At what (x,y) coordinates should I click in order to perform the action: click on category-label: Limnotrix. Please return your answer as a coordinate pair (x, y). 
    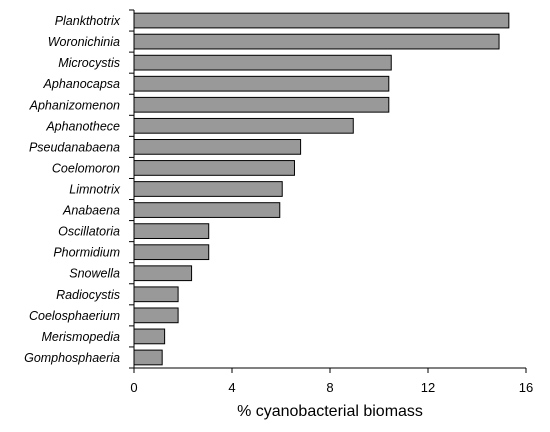
    Looking at the image, I should click on (94, 190).